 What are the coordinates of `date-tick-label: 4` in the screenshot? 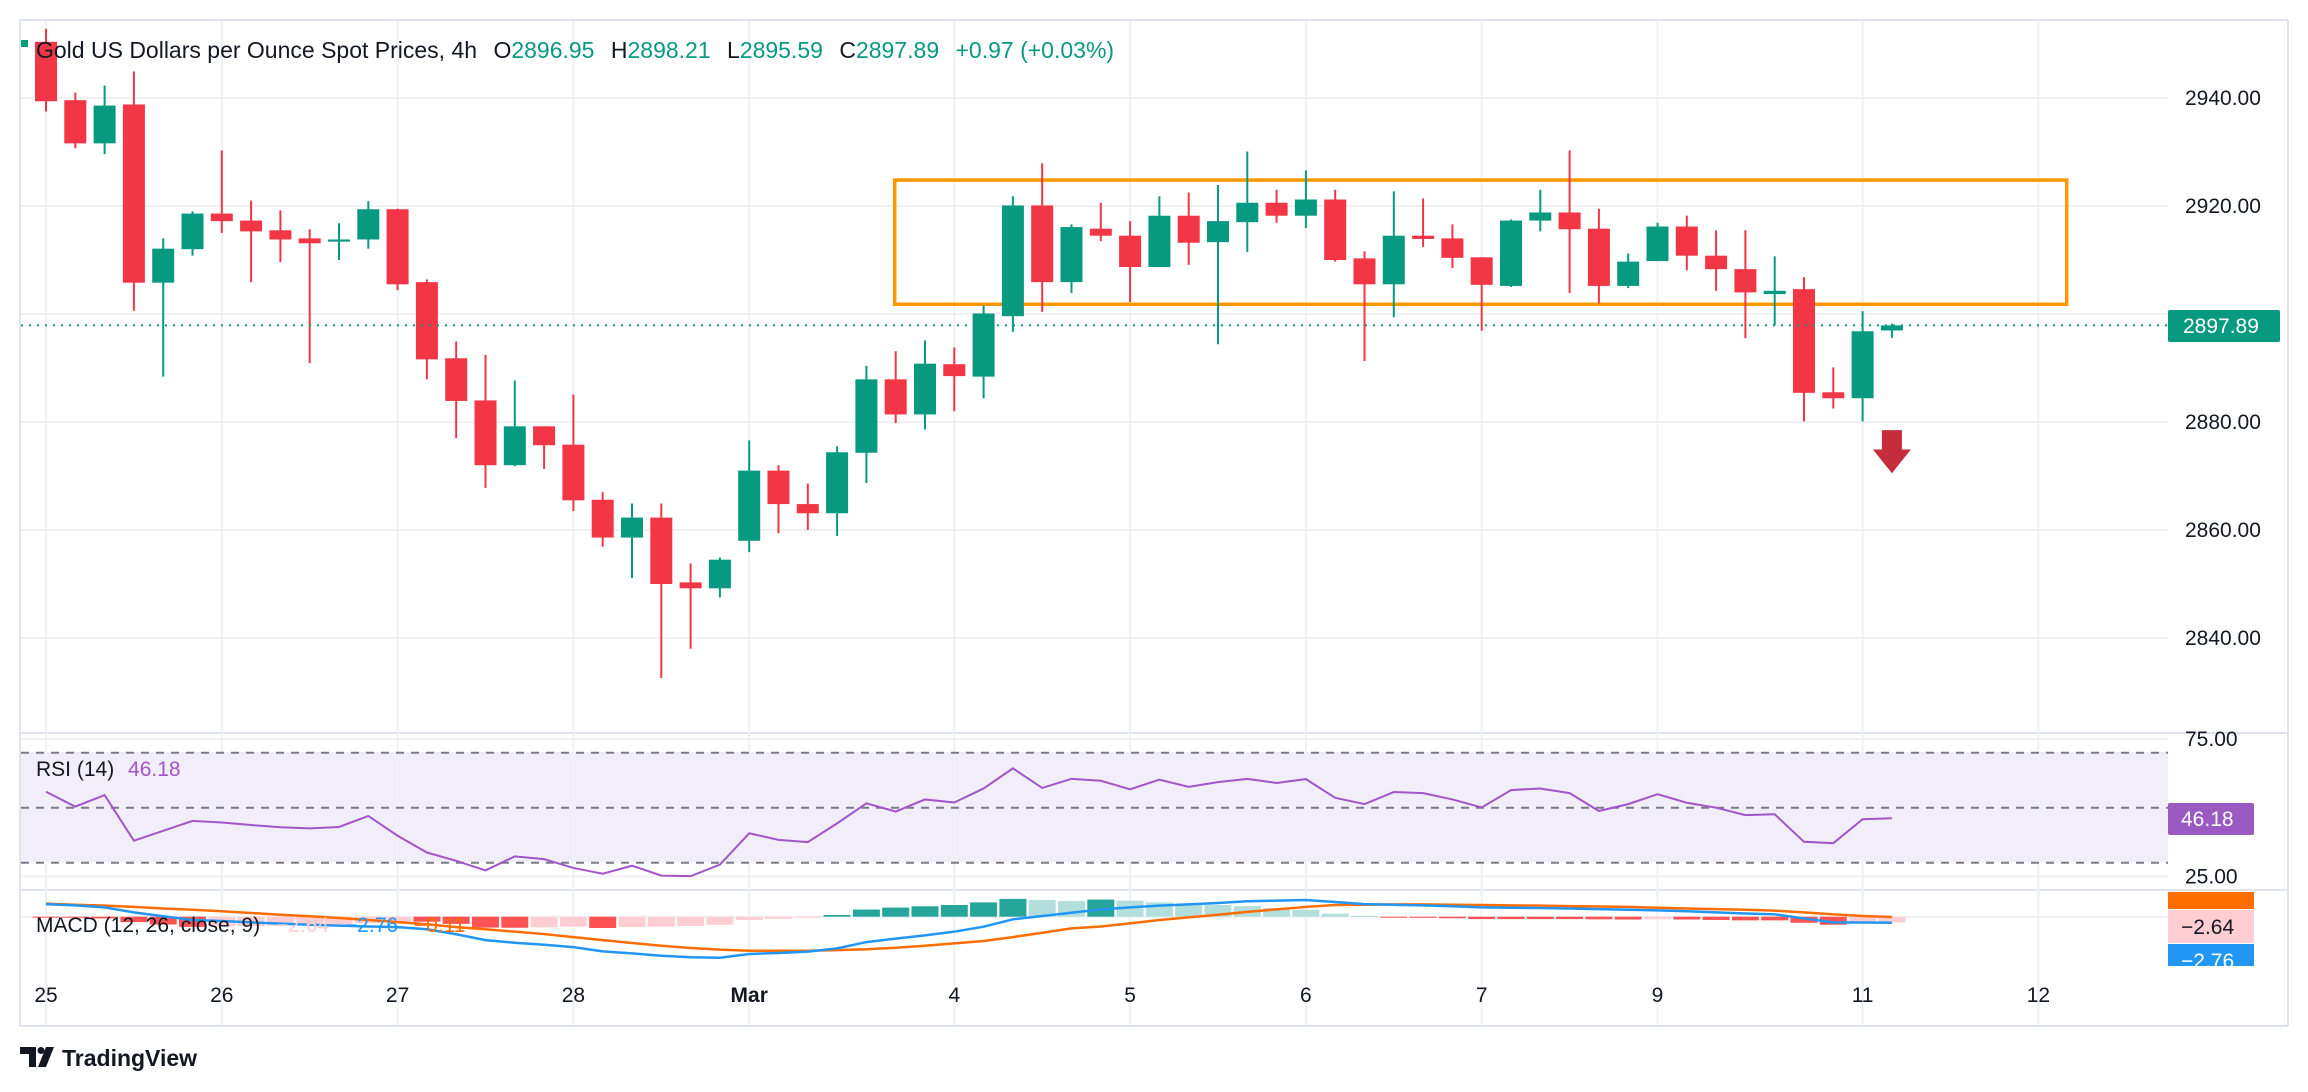 It's located at (954, 995).